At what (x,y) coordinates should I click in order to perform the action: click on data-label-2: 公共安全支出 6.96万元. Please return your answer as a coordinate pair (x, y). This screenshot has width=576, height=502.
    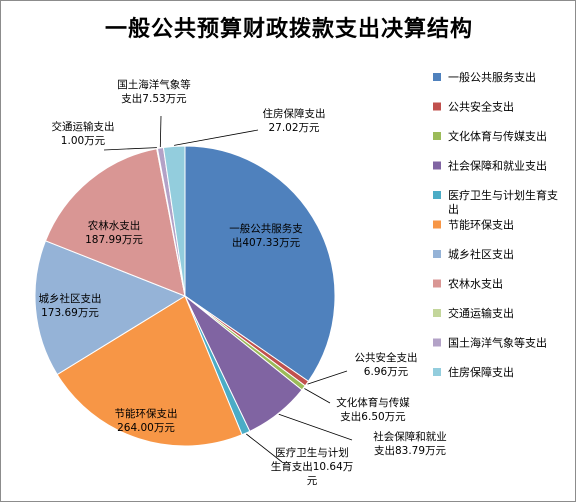
    Looking at the image, I should click on (386, 364).